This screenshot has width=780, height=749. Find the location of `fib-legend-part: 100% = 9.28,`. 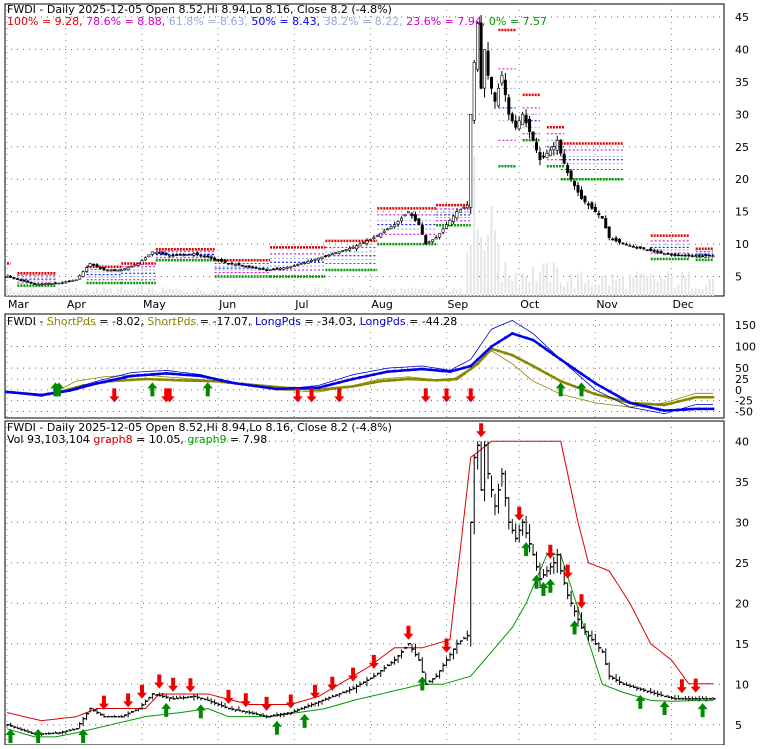

fib-legend-part: 100% = 9.28, is located at coordinates (45, 21).